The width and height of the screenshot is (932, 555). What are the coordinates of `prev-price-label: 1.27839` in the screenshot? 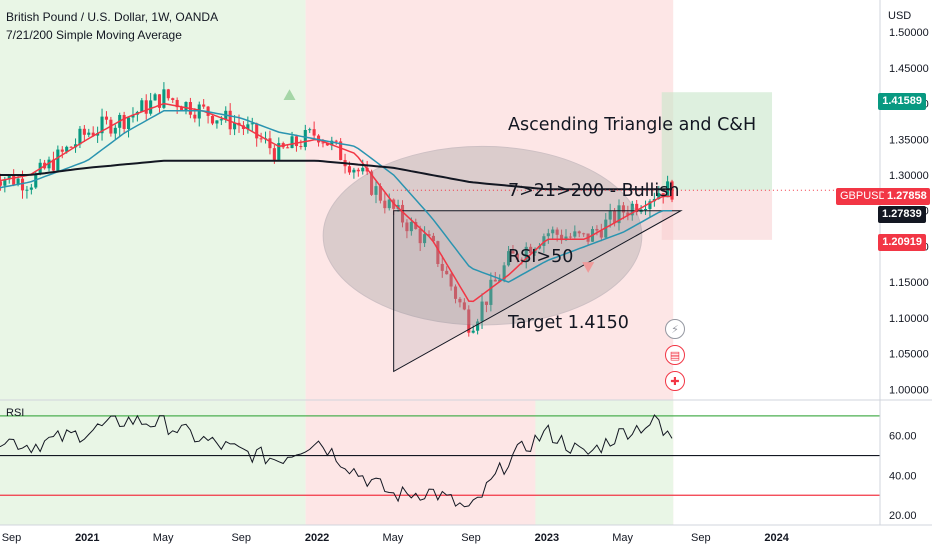 It's located at (902, 214).